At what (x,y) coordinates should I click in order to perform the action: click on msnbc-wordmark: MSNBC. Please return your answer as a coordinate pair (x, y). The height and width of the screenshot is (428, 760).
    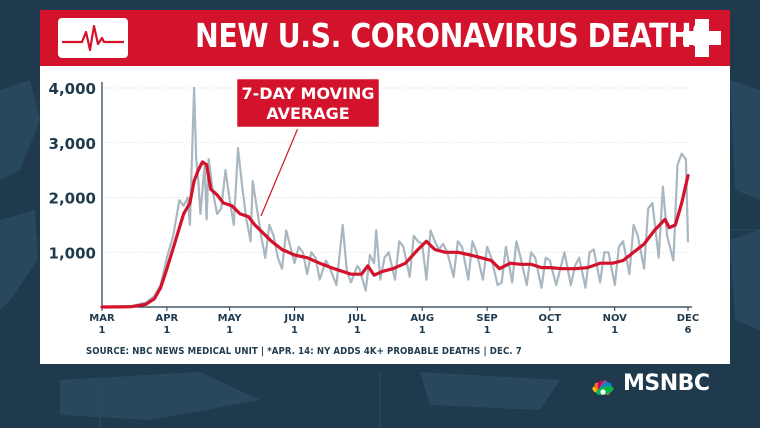
    Looking at the image, I should click on (666, 383).